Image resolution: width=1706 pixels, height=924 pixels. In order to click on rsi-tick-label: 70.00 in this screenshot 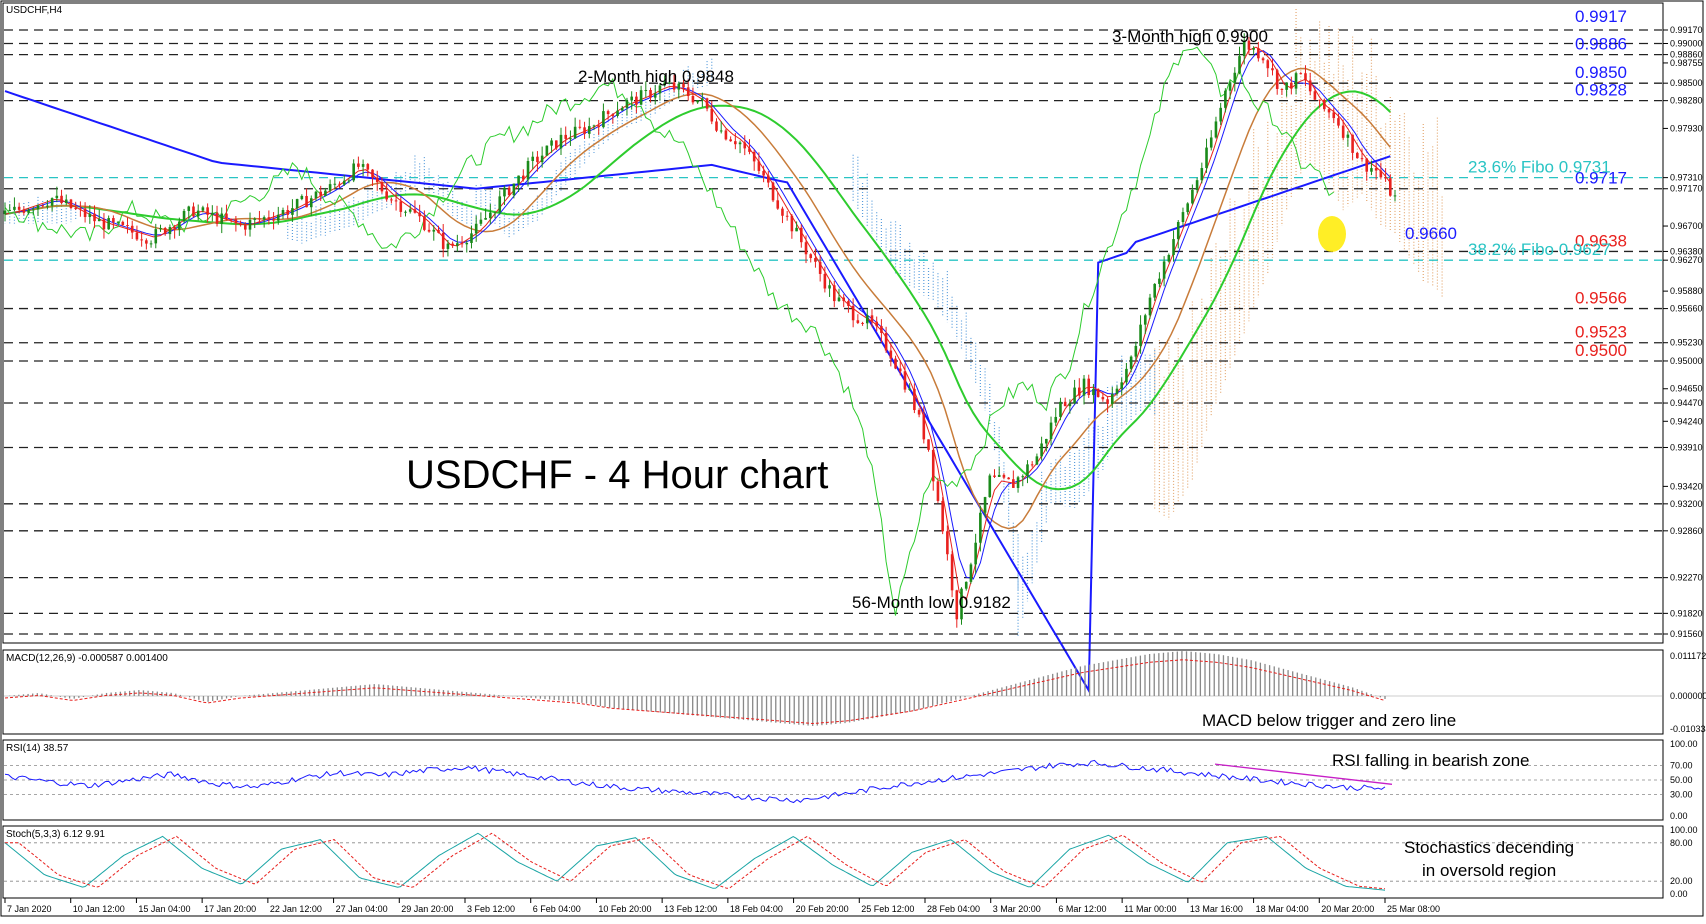, I will do `click(1681, 766)`.